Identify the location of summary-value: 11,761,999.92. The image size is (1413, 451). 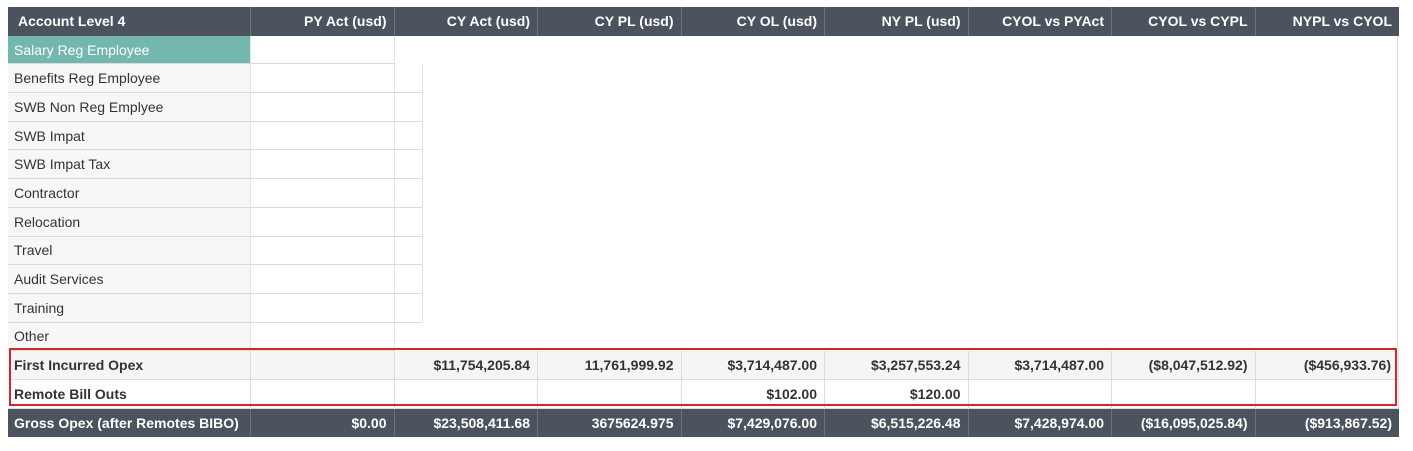
(610, 365).